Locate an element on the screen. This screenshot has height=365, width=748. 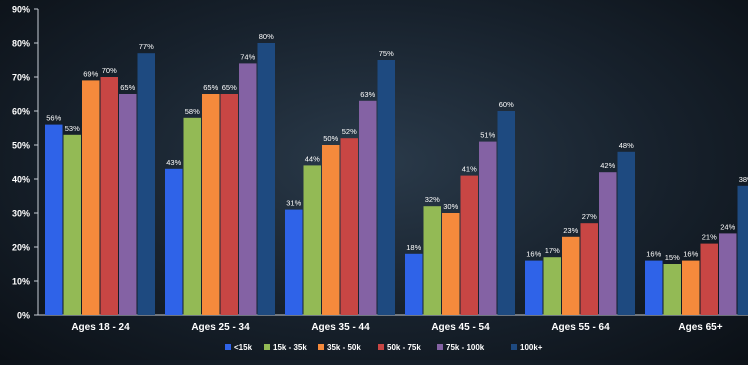
y-tick-label: 10% is located at coordinates (21, 282).